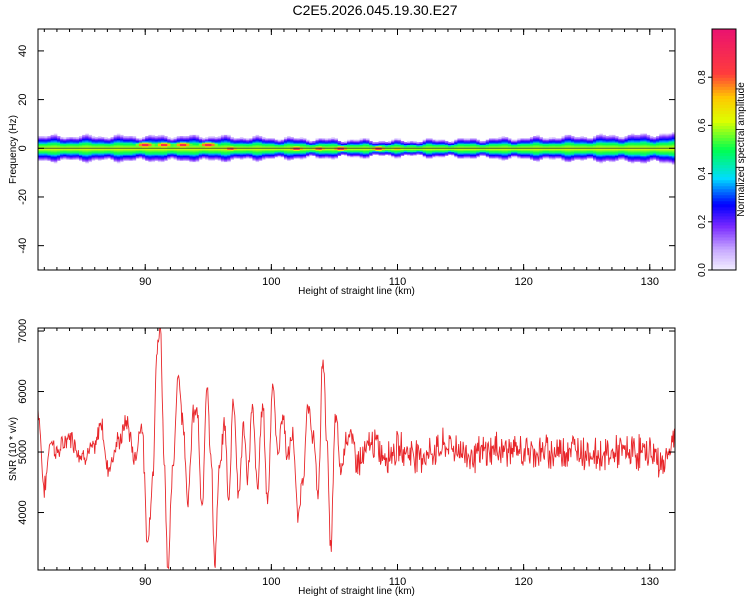 The image size is (750, 600). Describe the element at coordinates (724, 58) in the screenshot. I see `colorbar-cell` at that location.